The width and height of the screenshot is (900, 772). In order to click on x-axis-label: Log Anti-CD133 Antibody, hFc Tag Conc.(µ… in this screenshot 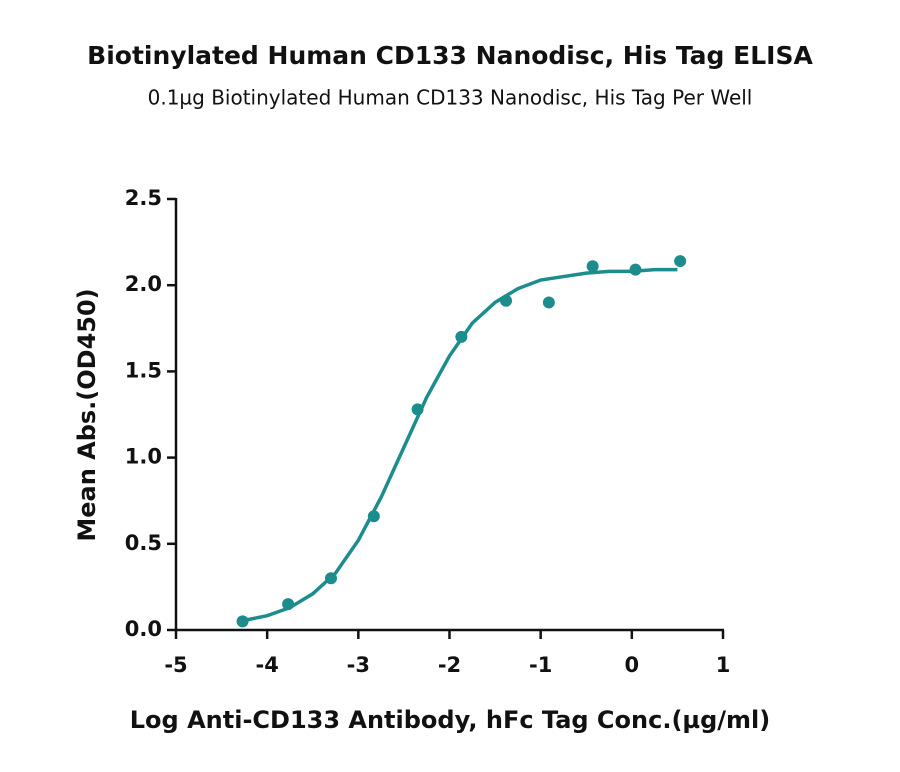, I will do `click(450, 720)`.